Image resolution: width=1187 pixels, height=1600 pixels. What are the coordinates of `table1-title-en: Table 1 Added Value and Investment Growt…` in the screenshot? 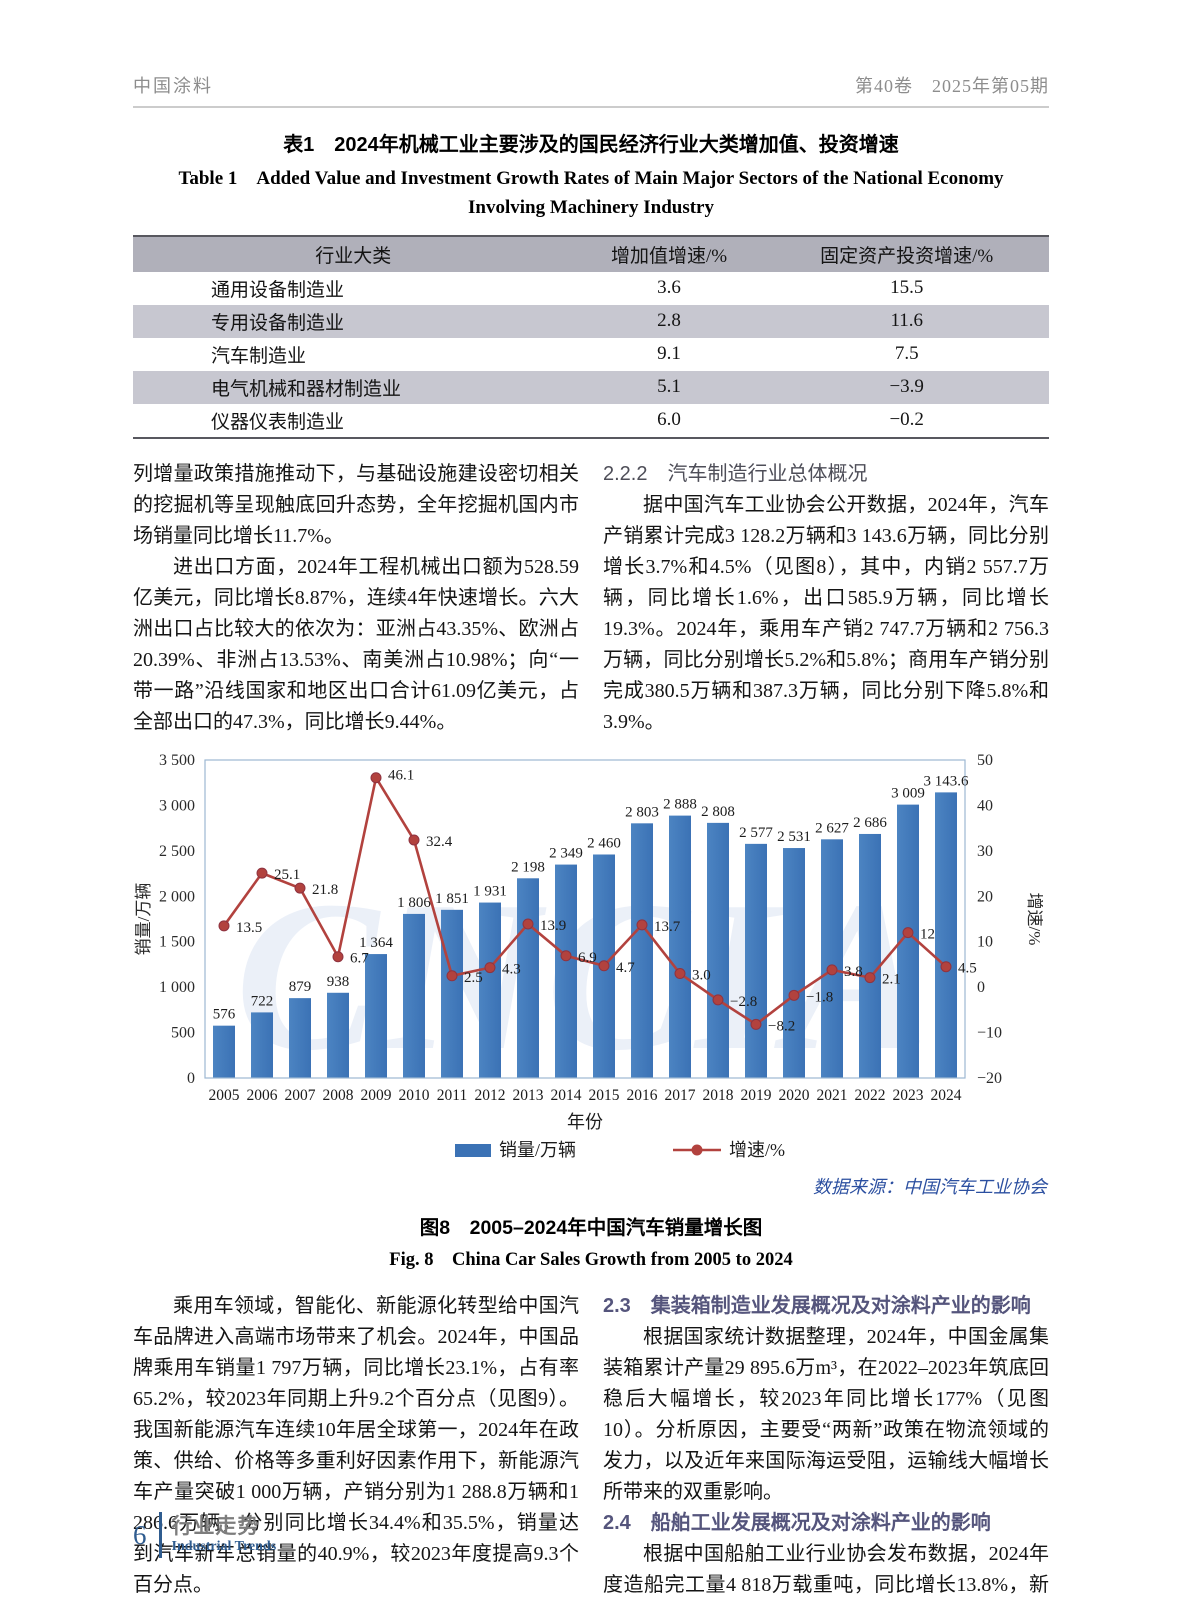 It's located at (591, 193).